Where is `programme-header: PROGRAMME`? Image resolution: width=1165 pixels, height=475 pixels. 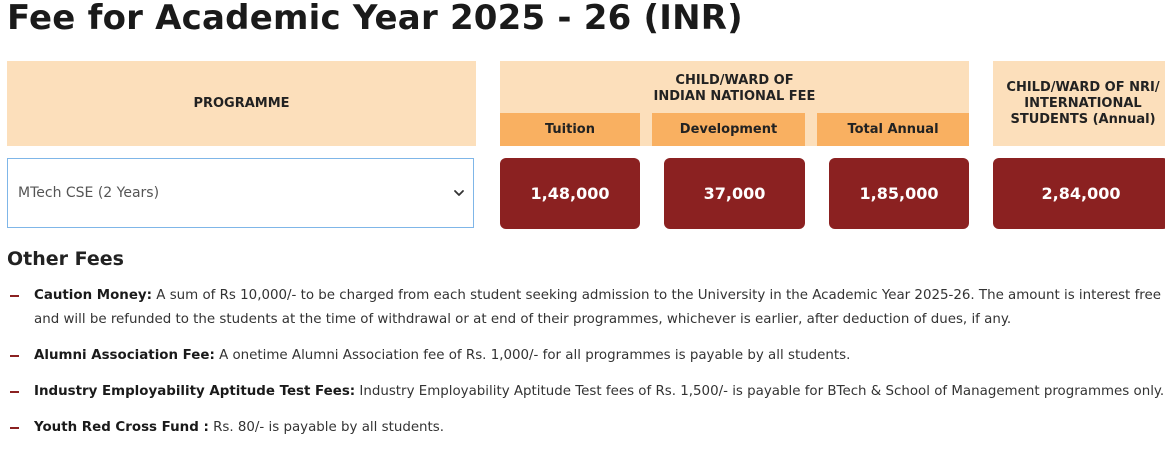 programme-header: PROGRAMME is located at coordinates (241, 103).